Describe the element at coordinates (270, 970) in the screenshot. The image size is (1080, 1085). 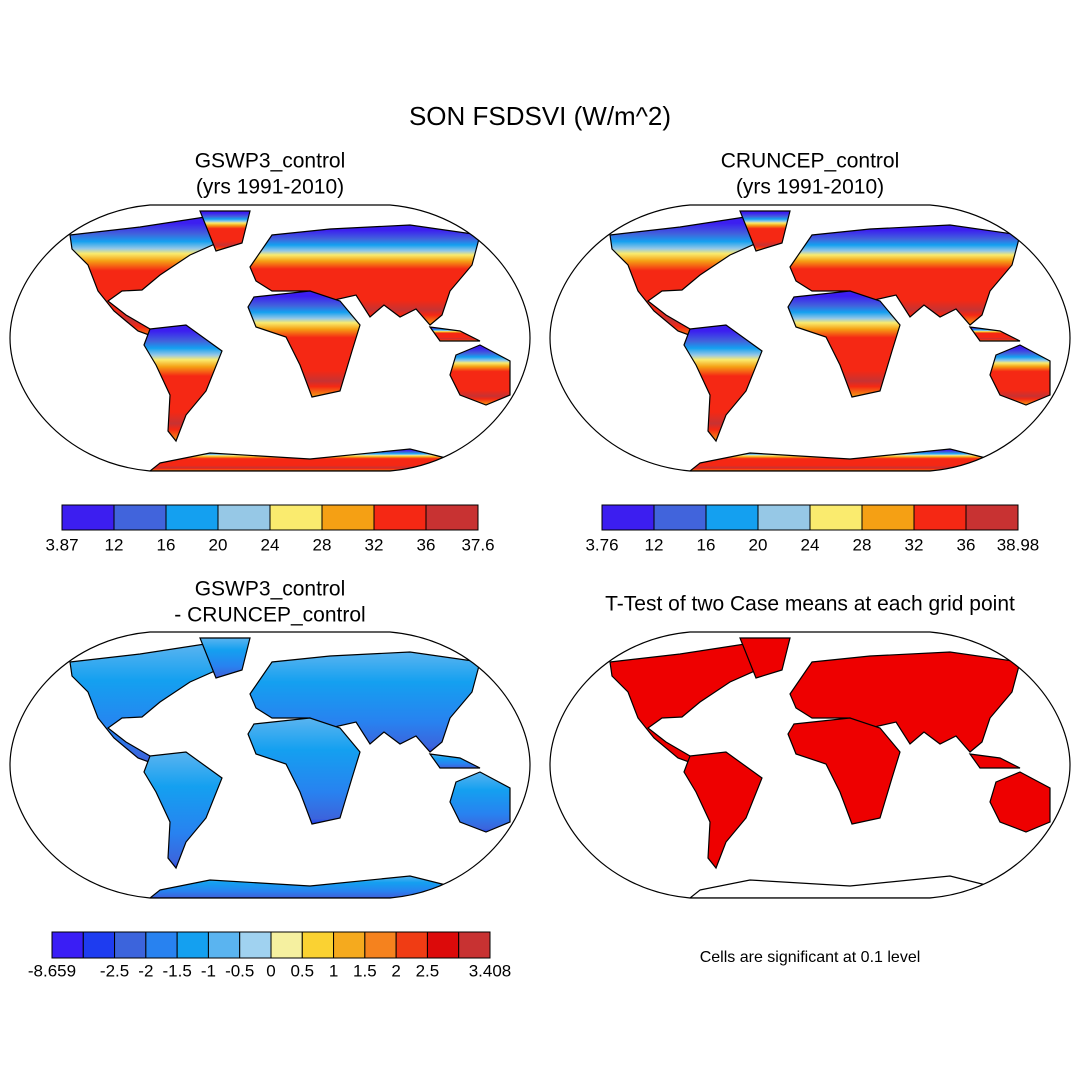
I see `colorbar-label: 0` at that location.